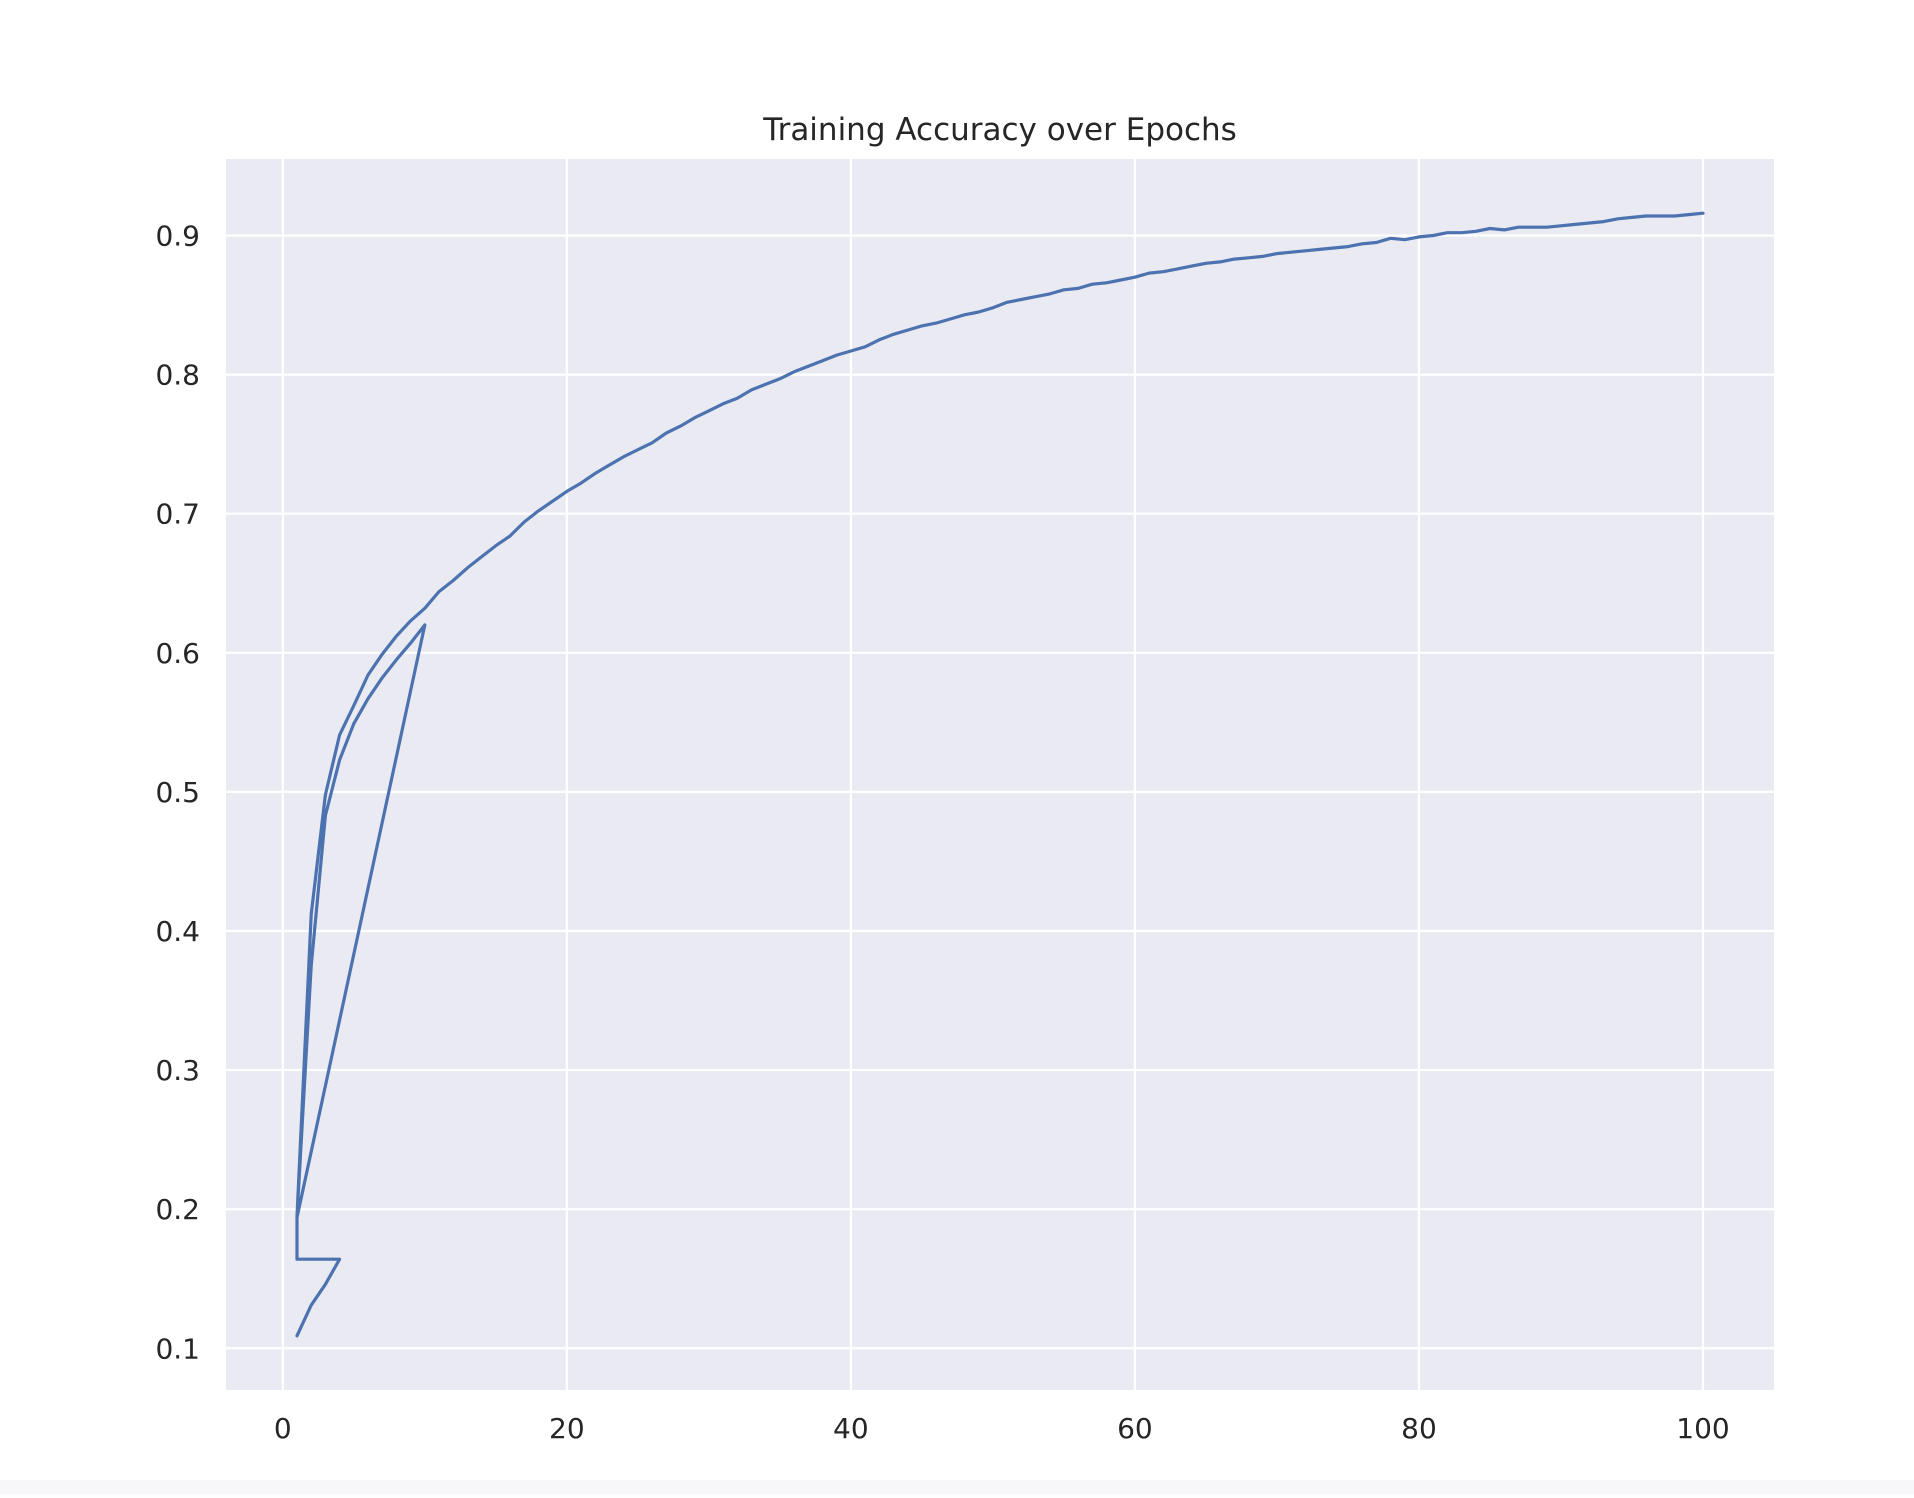  I want to click on y-axis-ticks: 0.1 0.2 0.3 0.4 0.5 0.6 0.7 0.8 0.9, so click(177, 793).